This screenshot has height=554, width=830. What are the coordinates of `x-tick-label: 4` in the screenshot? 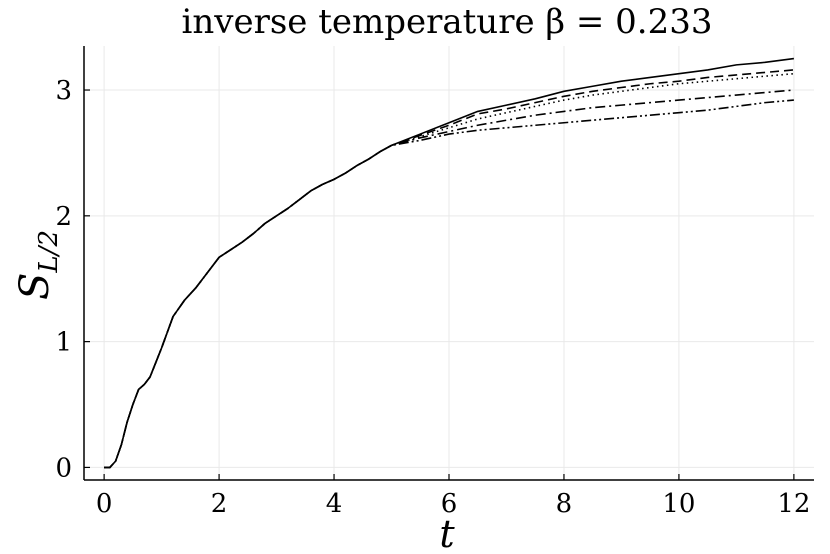 It's located at (334, 504).